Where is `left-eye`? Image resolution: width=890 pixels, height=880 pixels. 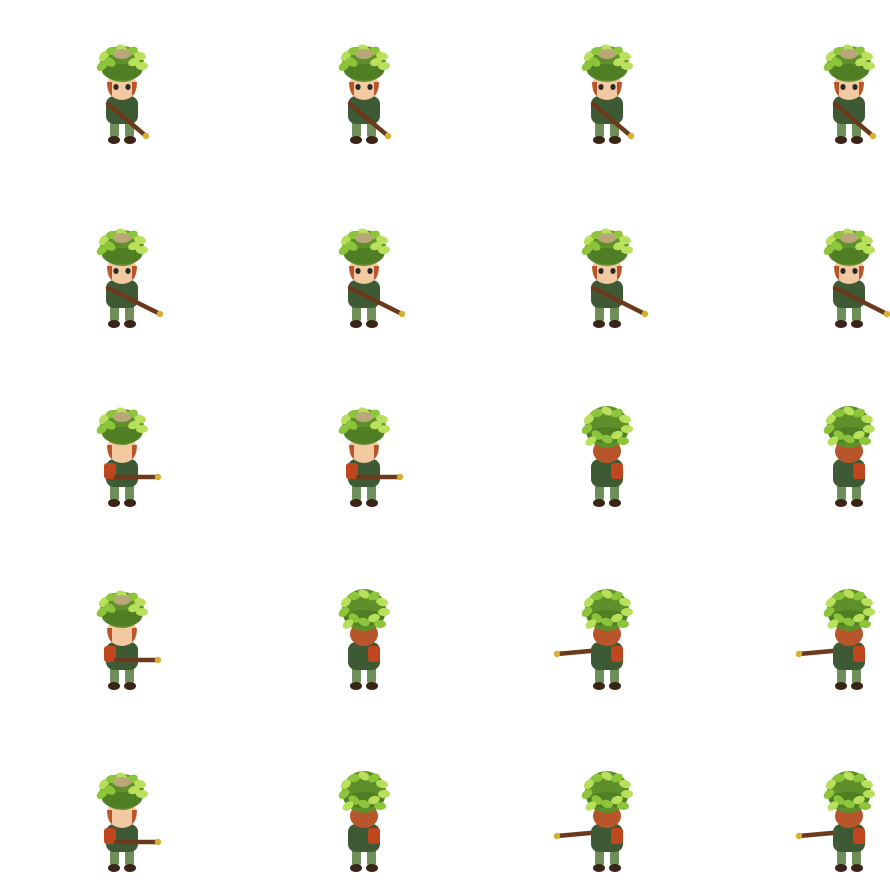
left-eye is located at coordinates (843, 271).